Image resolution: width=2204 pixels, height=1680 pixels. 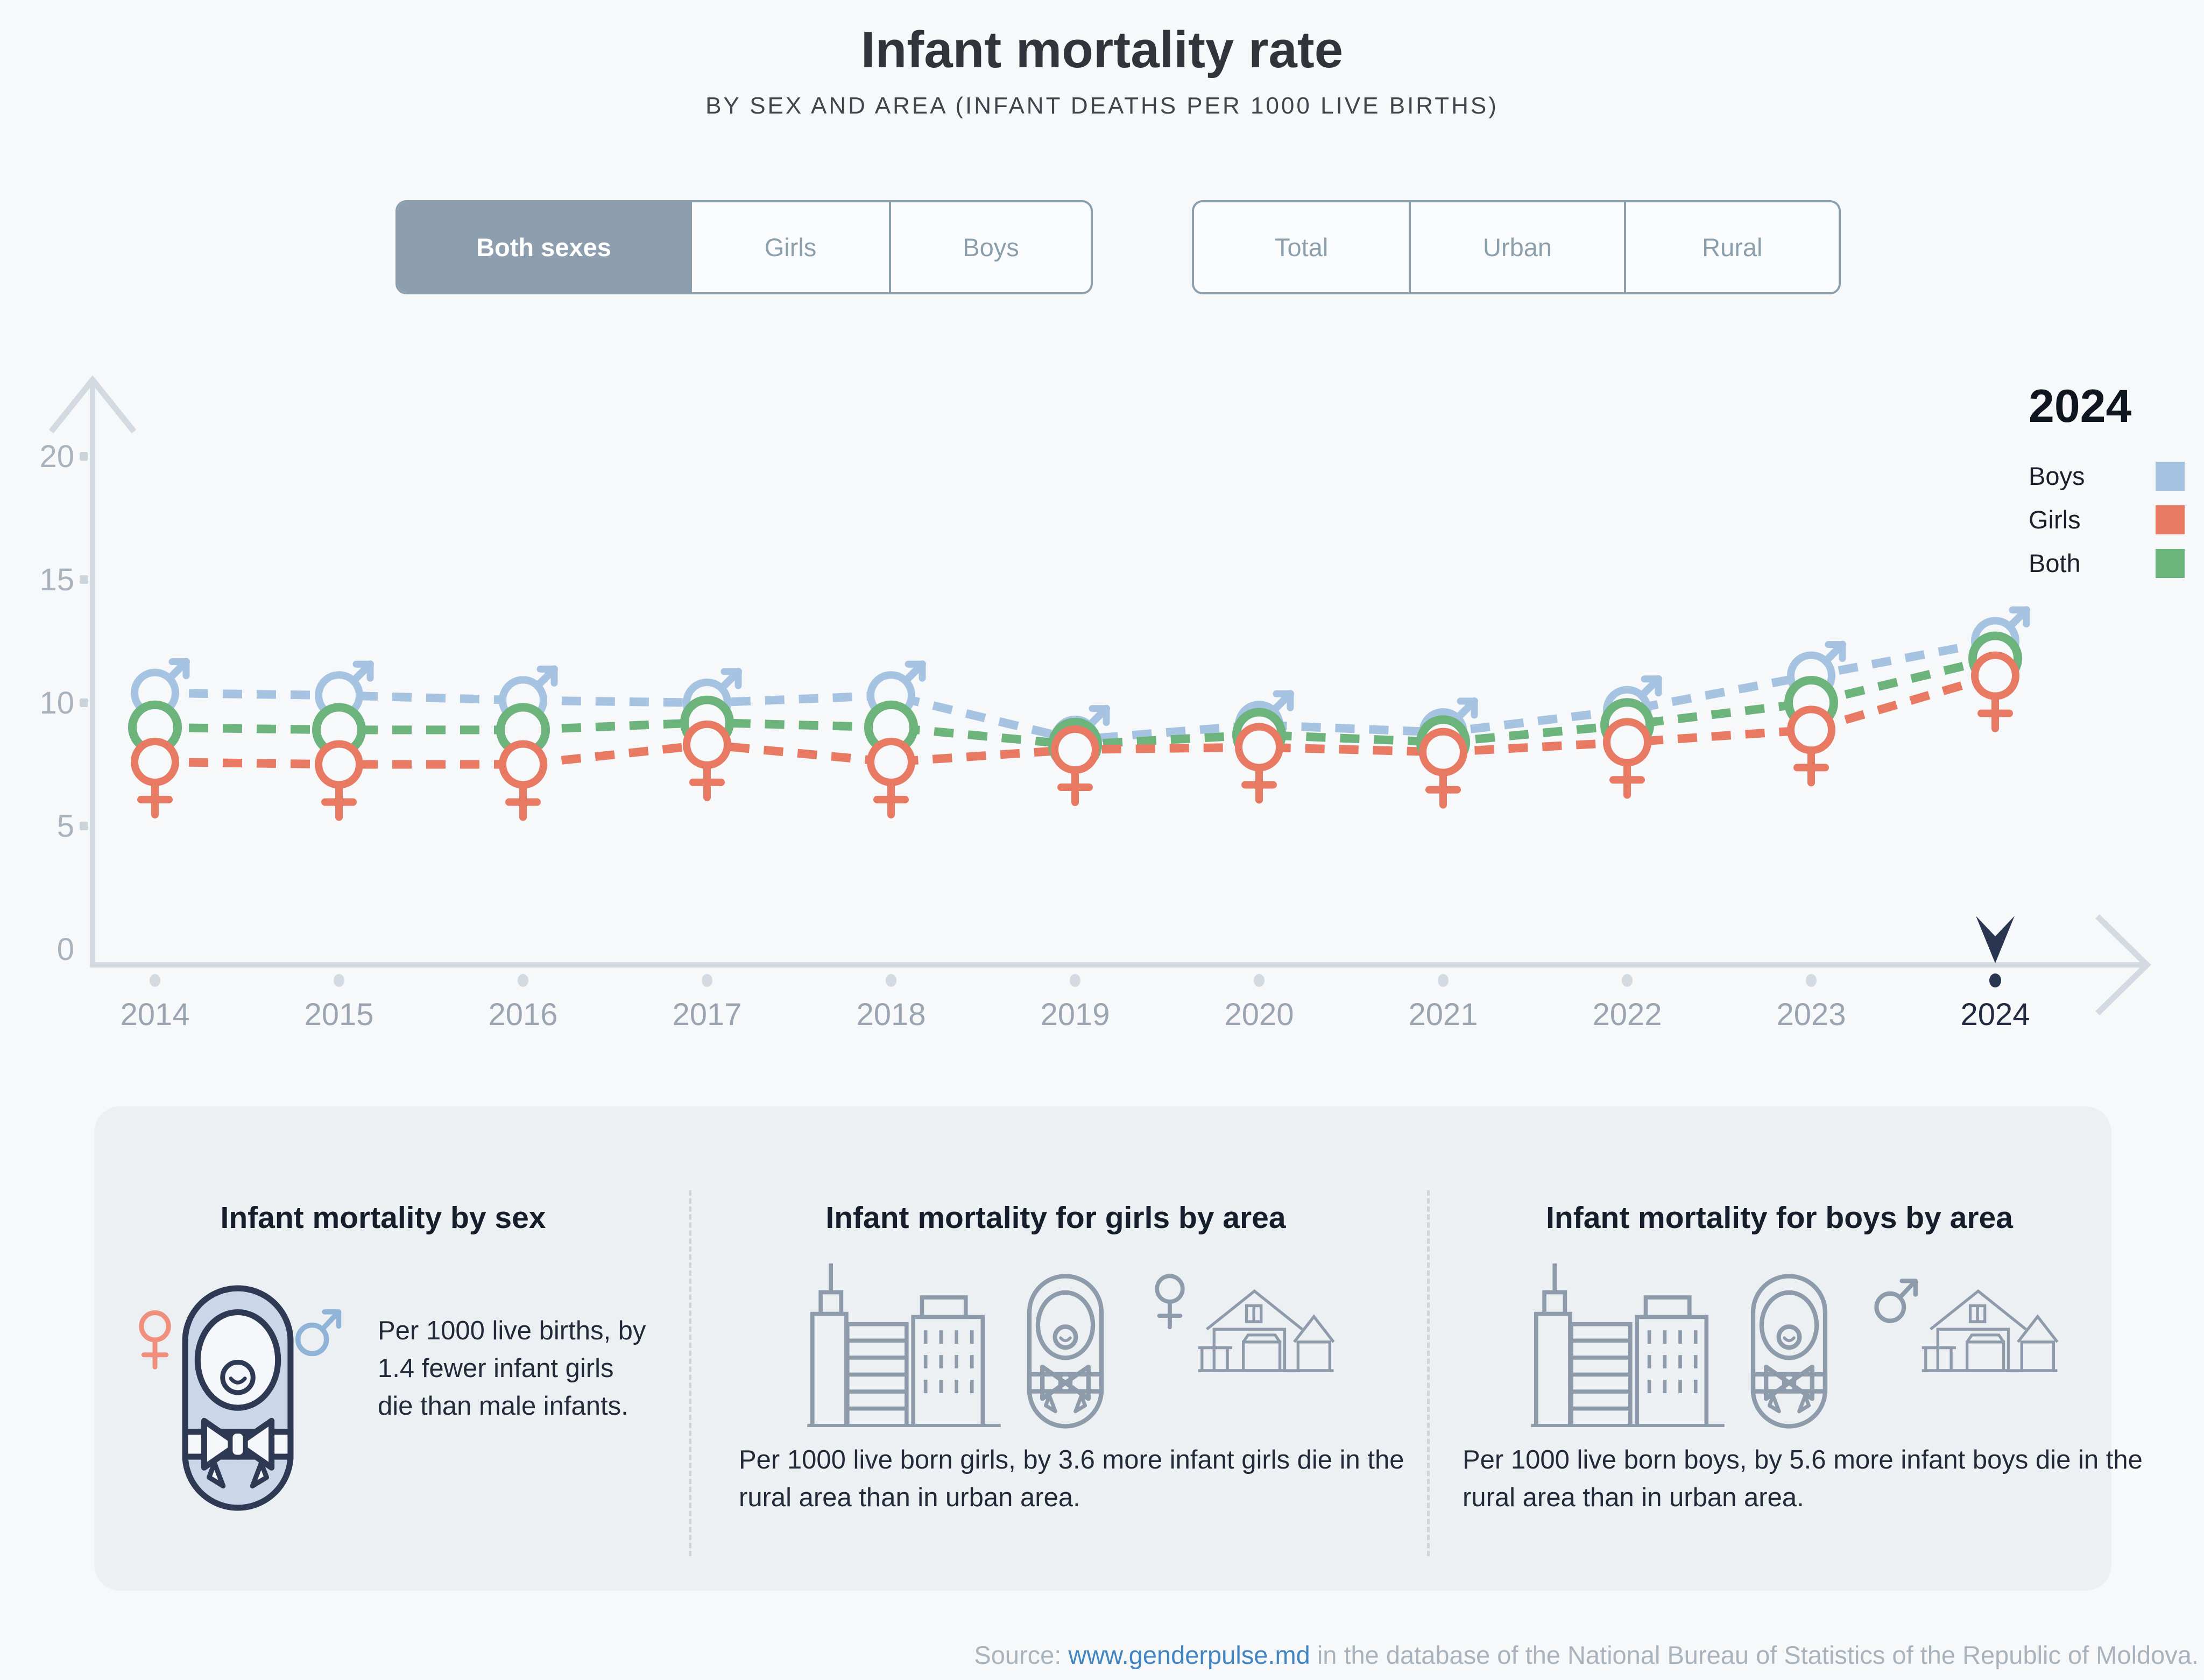 I want to click on x-axis-arrow-icon, so click(x=2123, y=964).